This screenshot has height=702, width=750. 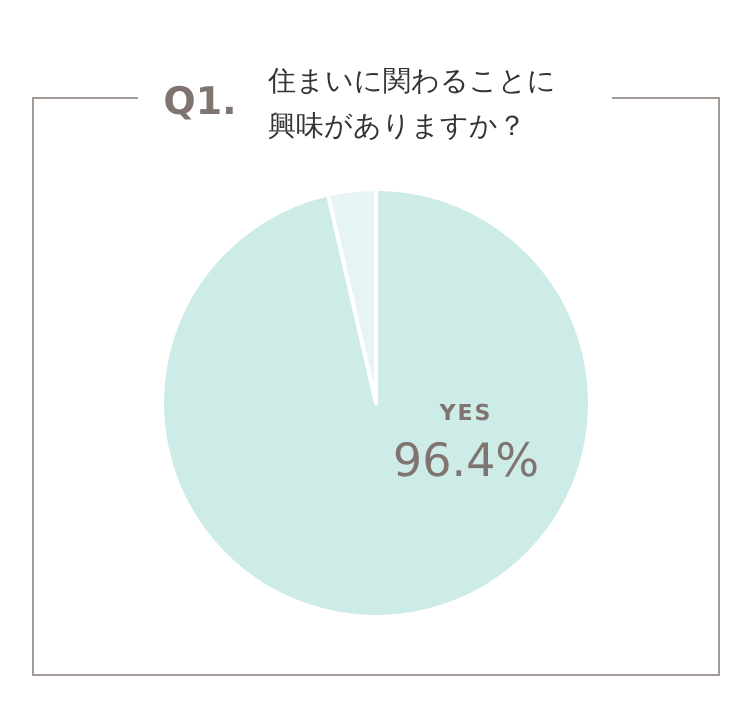 I want to click on chart-subtitle: 住まいに関わることに興味がありますか？, so click(x=411, y=103).